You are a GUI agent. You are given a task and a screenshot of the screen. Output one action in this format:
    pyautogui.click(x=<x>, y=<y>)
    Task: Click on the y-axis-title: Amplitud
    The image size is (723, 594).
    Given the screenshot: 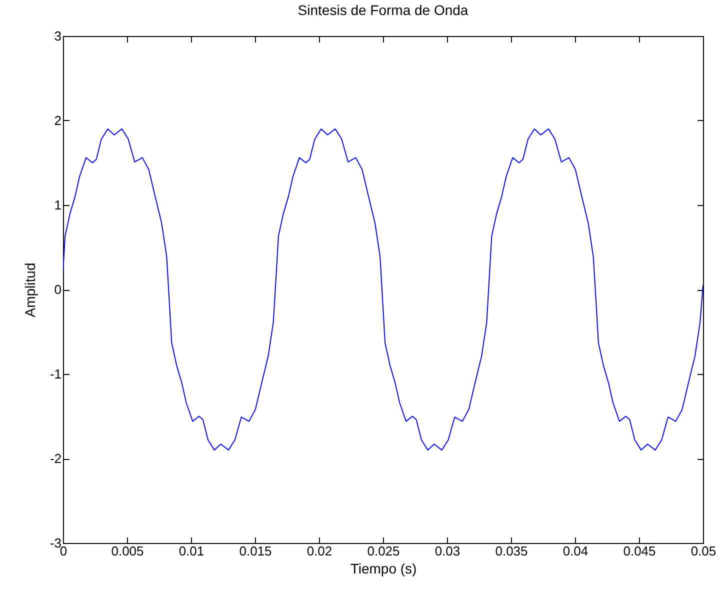 What is the action you would take?
    pyautogui.click(x=30, y=290)
    